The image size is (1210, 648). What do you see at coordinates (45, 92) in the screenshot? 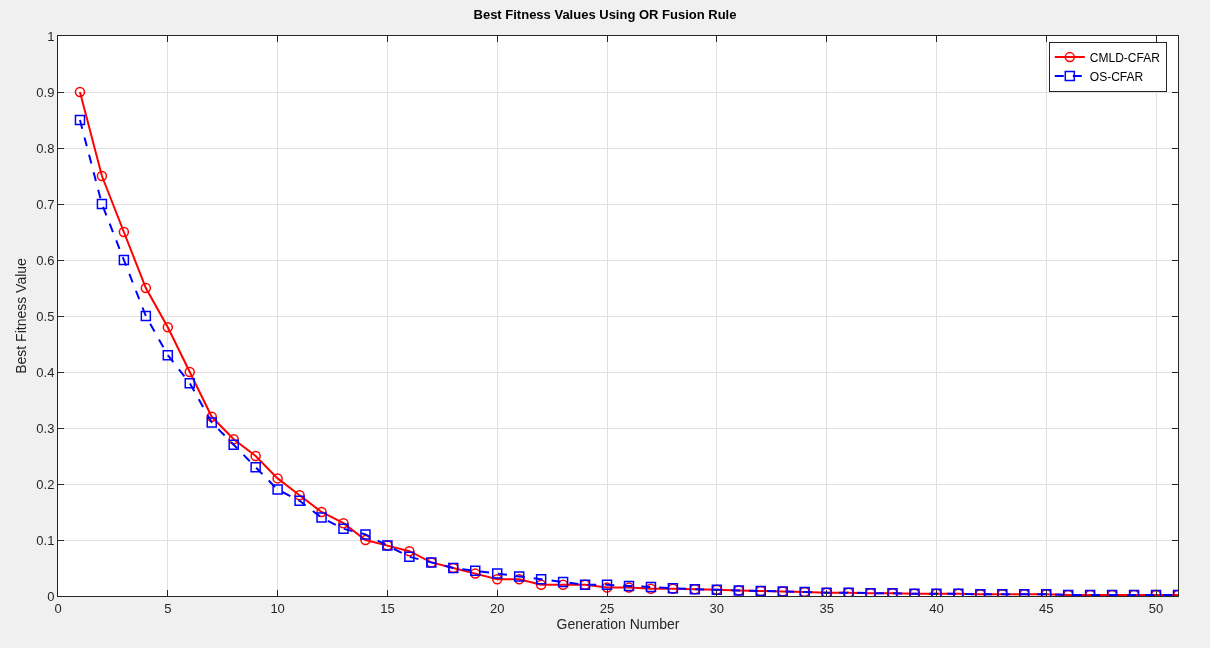
I see `y-tick-label: 0.9` at bounding box center [45, 92].